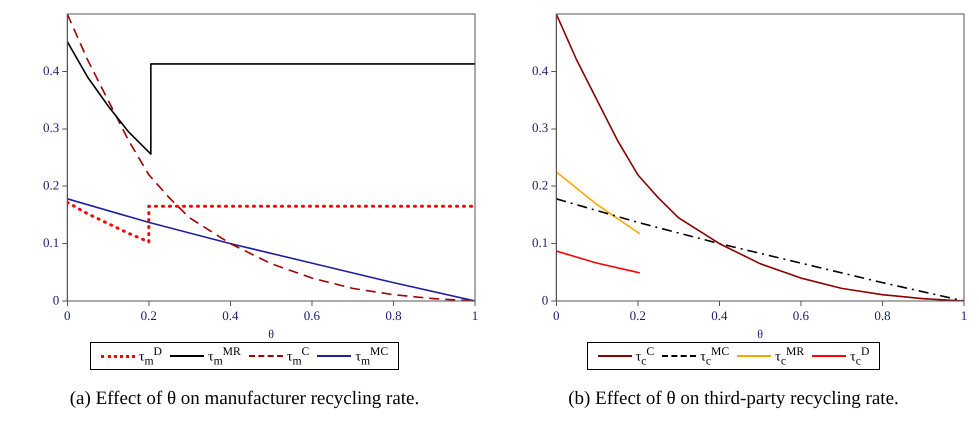 Image resolution: width=979 pixels, height=434 pixels. What do you see at coordinates (733, 399) in the screenshot?
I see `text: (b) Effect of θ on third-party recycling rate.` at bounding box center [733, 399].